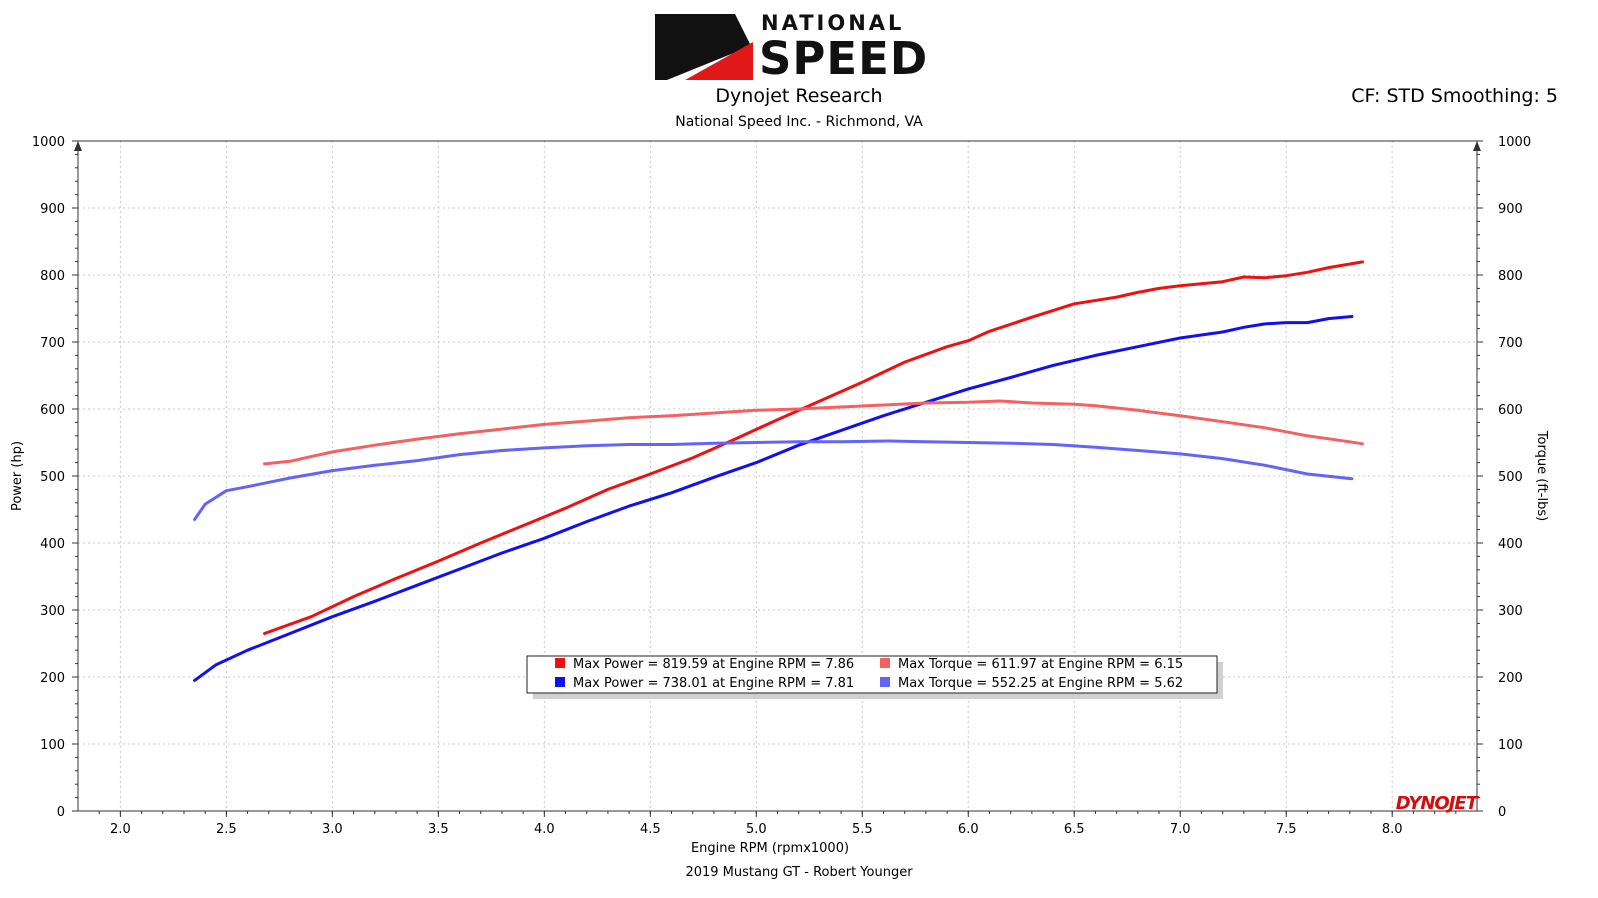 The height and width of the screenshot is (898, 1598). I want to click on y-tick-label: 100, so click(52, 745).